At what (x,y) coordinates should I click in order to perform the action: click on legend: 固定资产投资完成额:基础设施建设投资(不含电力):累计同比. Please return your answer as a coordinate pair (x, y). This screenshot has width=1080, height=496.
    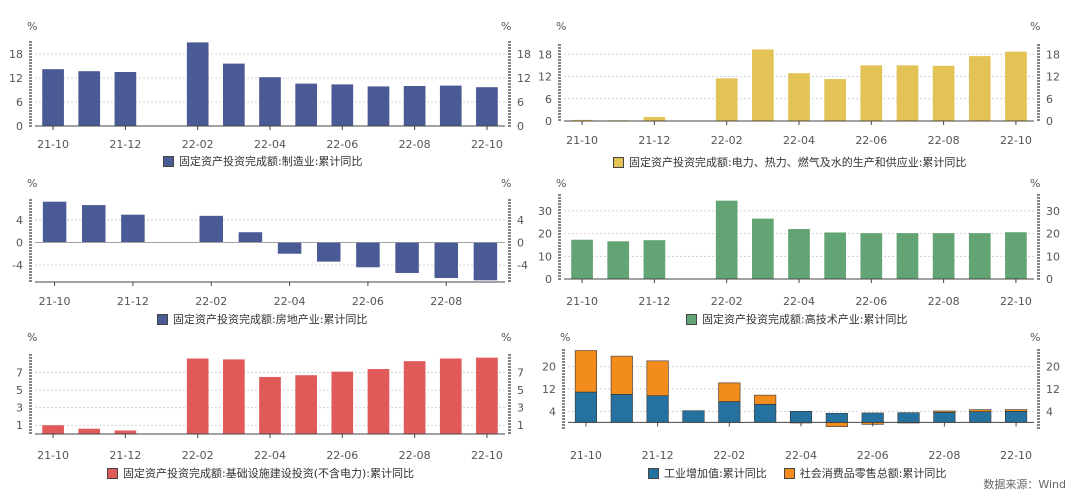
    Looking at the image, I should click on (266, 473).